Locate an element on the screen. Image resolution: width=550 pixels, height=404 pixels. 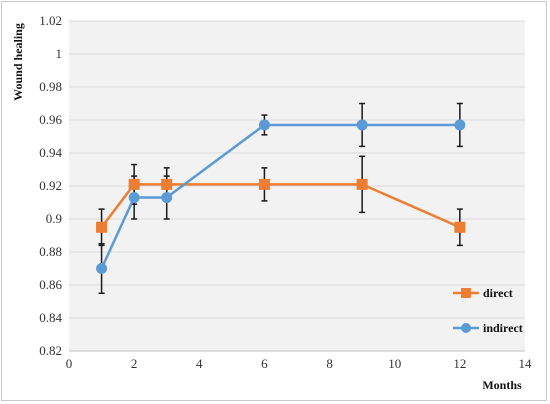
y-tick-label: 0.9 is located at coordinates (54, 218).